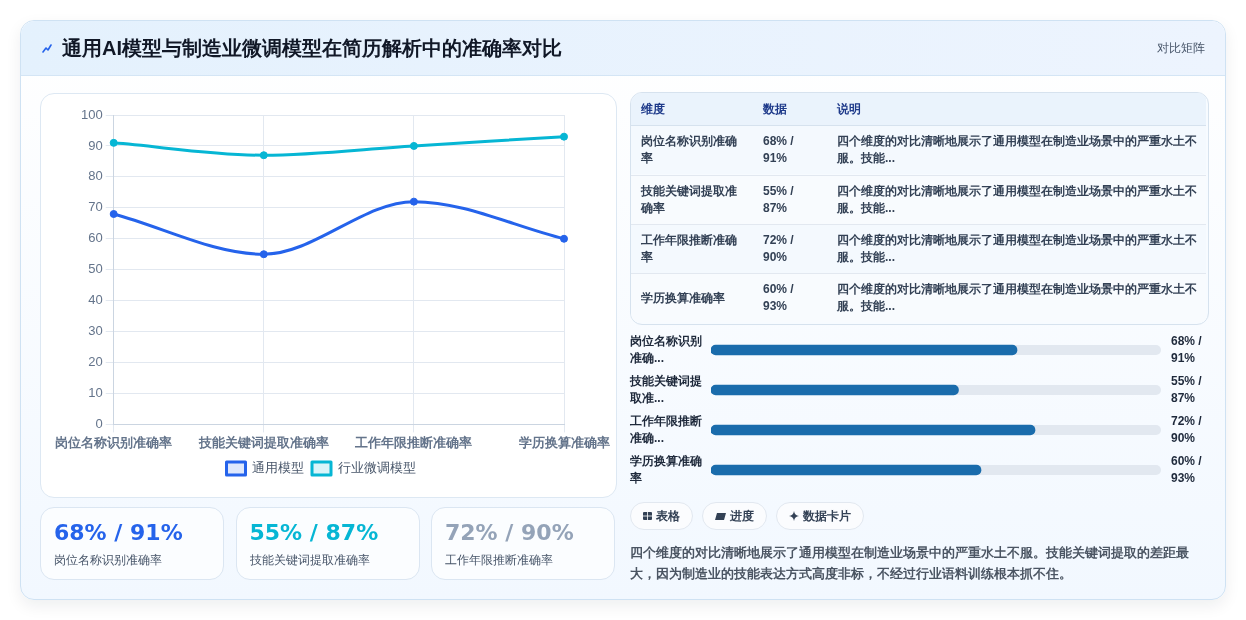  What do you see at coordinates (312, 48) in the screenshot?
I see `text: 通用AI模型与制造业微调模型在简历解析中的准确率对比` at bounding box center [312, 48].